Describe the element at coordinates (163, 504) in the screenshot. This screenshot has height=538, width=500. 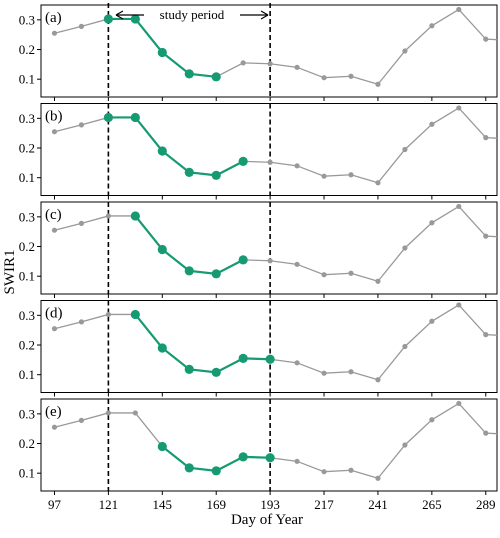
I see `x-tick-label: 145` at that location.